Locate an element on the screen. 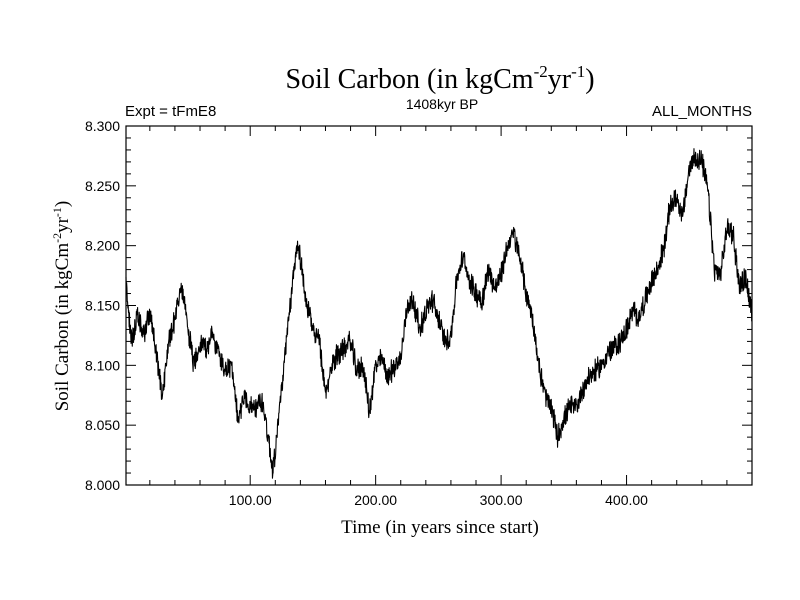 The width and height of the screenshot is (800, 600). y-tick-label: 8.200 is located at coordinates (102, 246).